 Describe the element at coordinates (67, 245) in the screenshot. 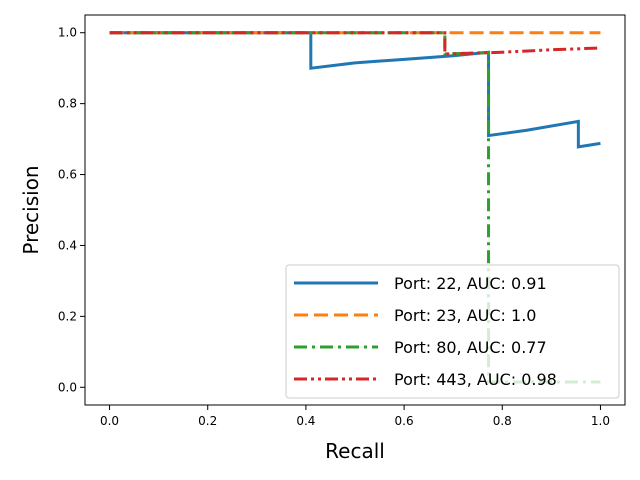

I see `y-tick-label-2: 0.4` at that location.